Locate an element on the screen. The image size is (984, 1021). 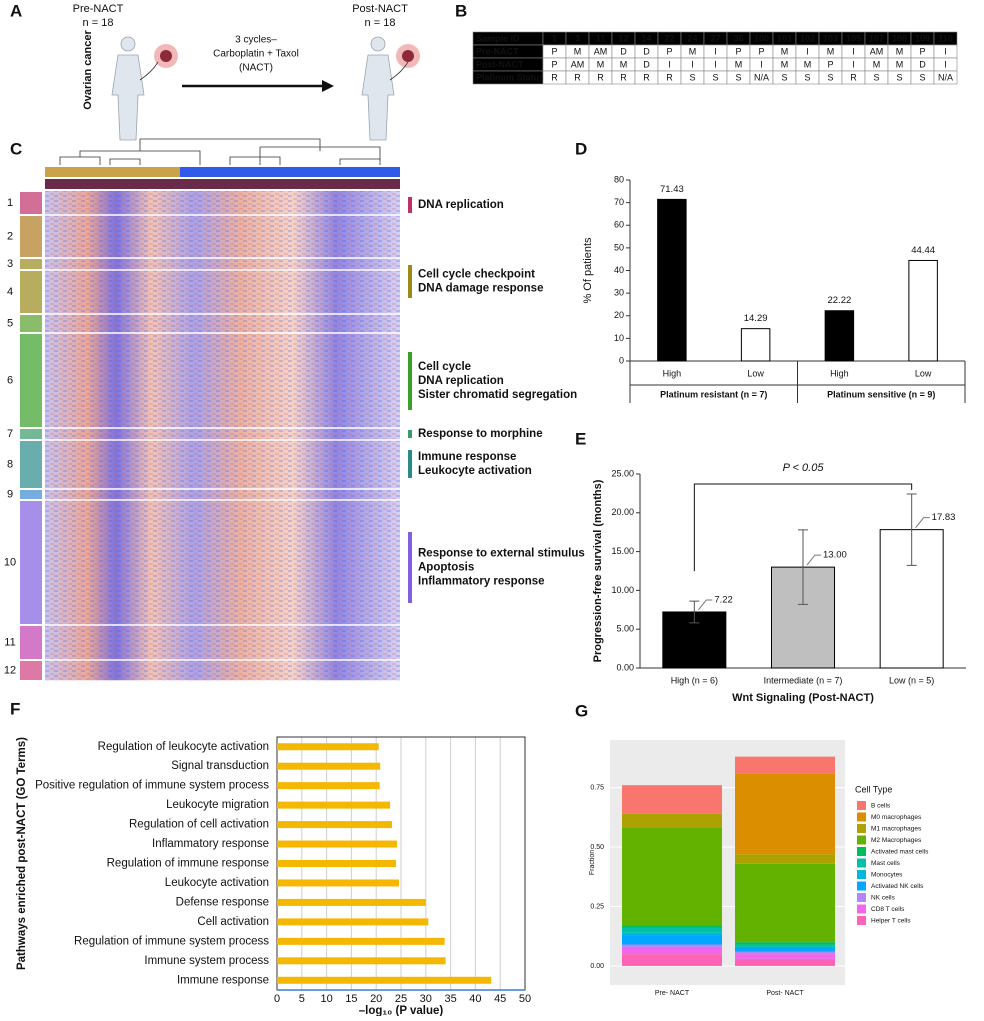
y-tick-label: 0.00 is located at coordinates (597, 966).